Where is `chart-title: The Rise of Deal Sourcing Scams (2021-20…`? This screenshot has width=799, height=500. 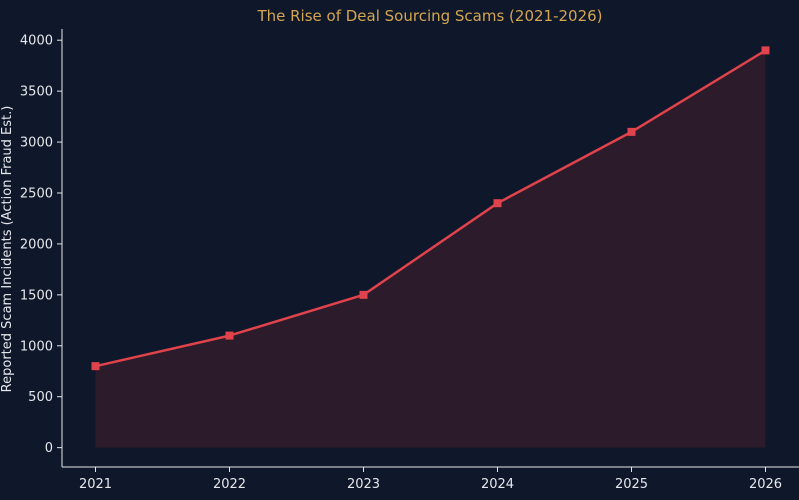
chart-title: The Rise of Deal Sourcing Scams (2021-20… is located at coordinates (429, 16).